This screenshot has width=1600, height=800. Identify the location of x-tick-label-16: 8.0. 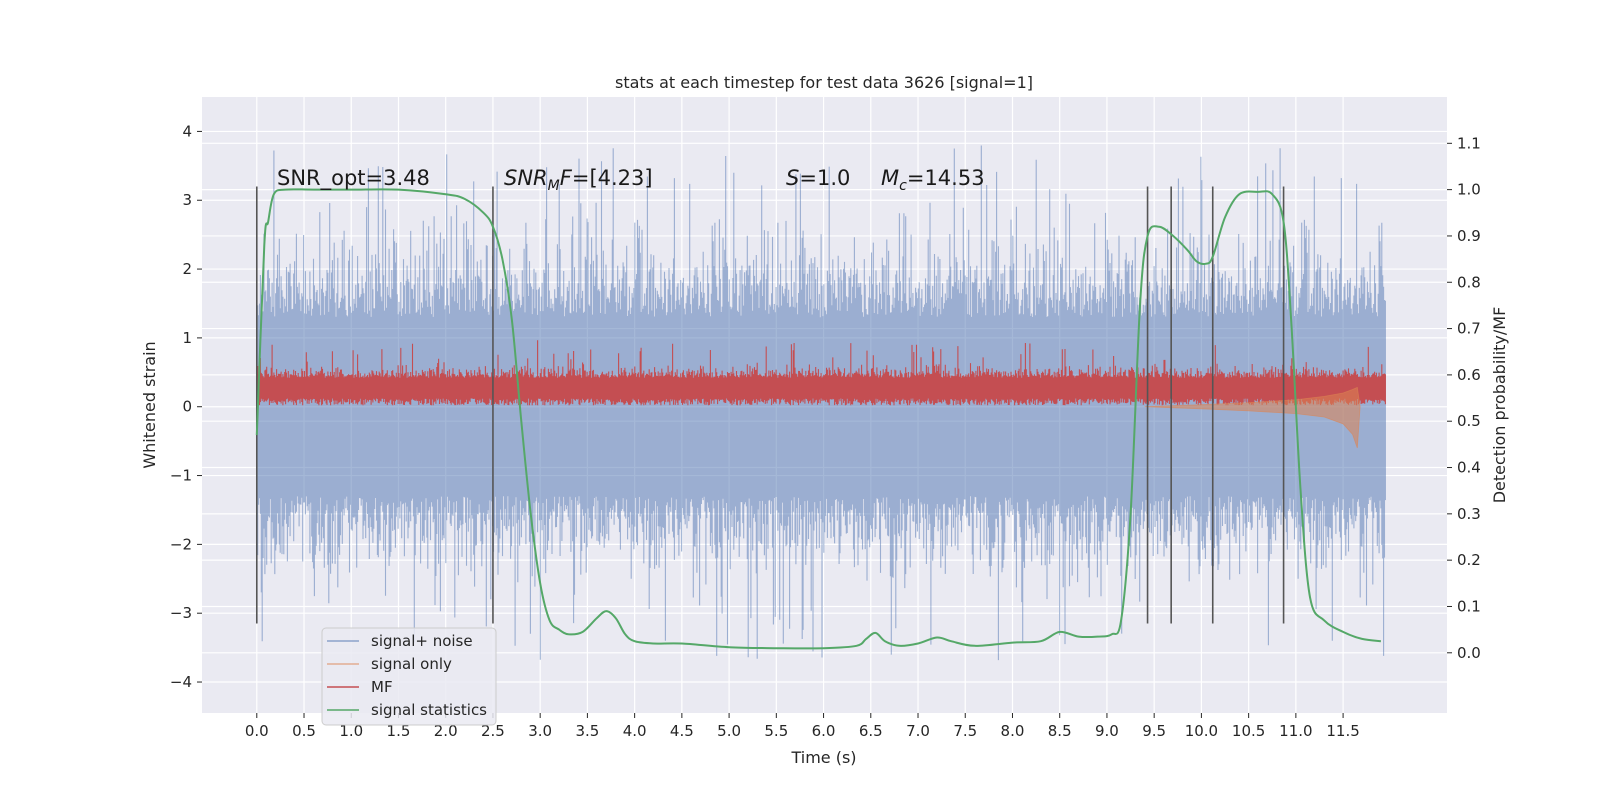
(1013, 731).